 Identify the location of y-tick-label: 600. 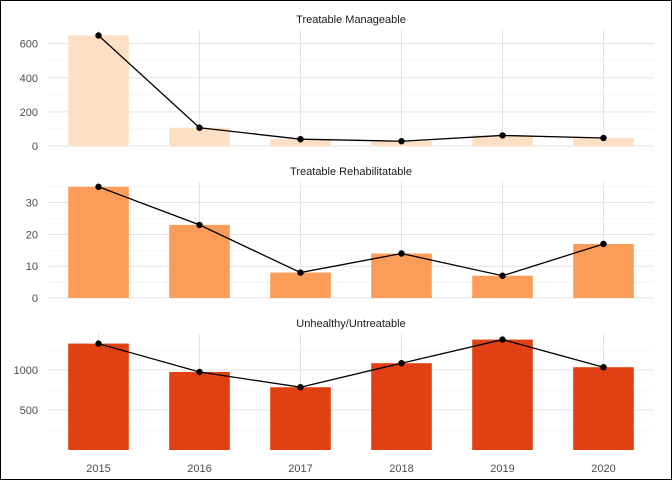
(29, 45).